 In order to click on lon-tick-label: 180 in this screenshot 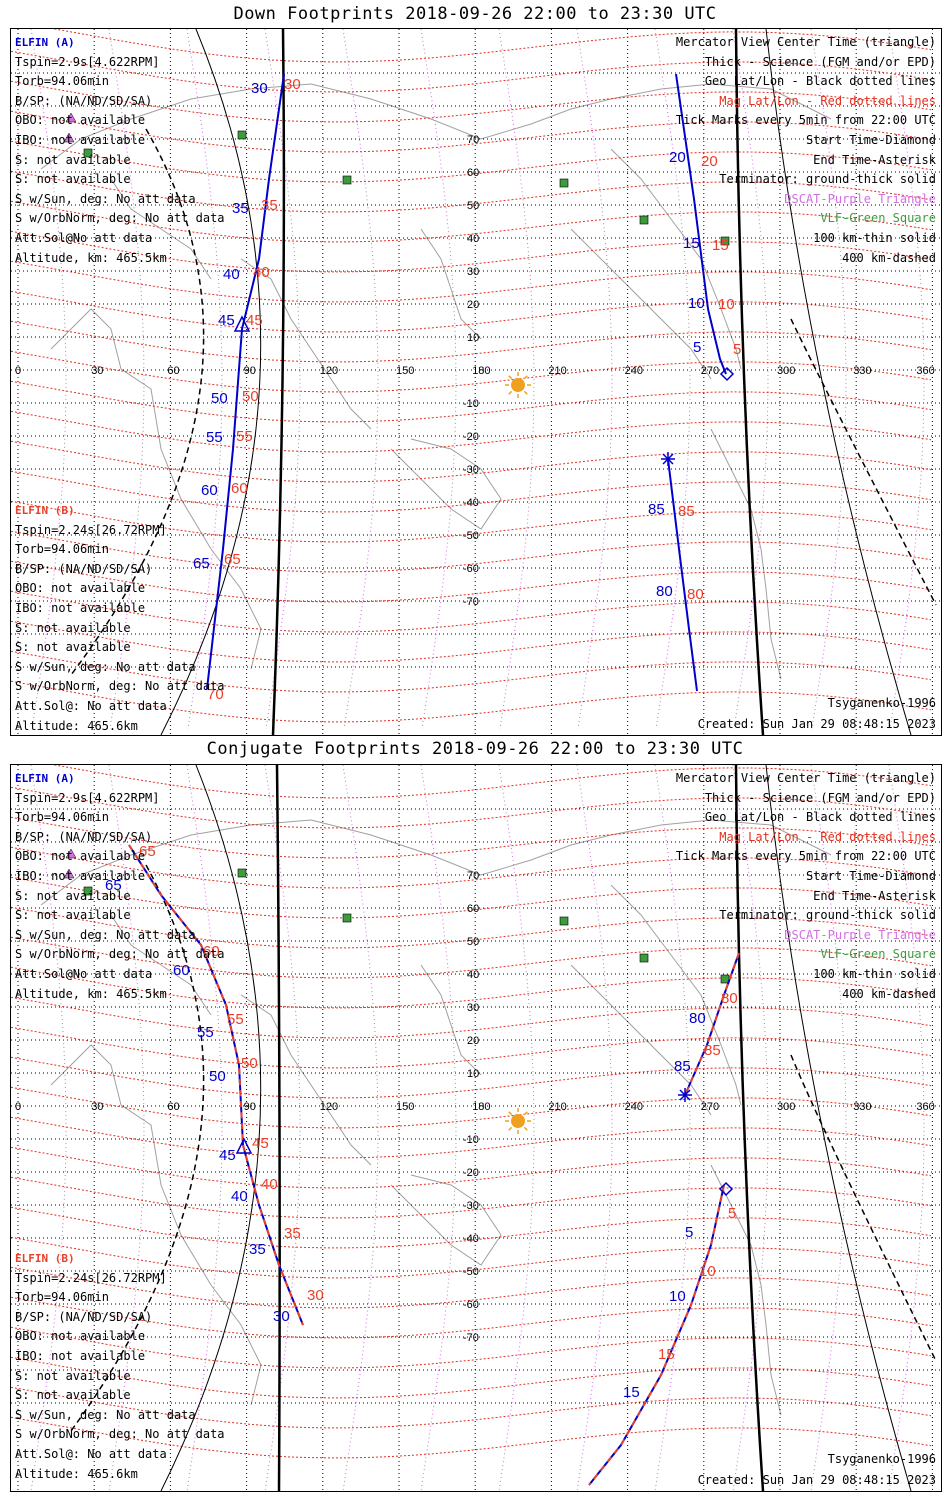, I will do `click(481, 371)`.